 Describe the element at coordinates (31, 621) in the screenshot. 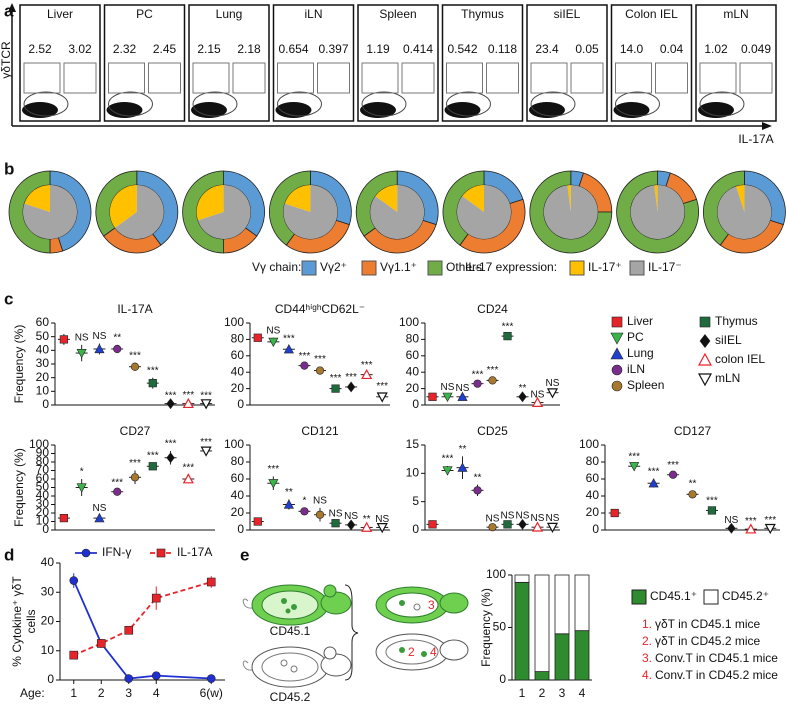

I see `y-axis-label: cells` at that location.